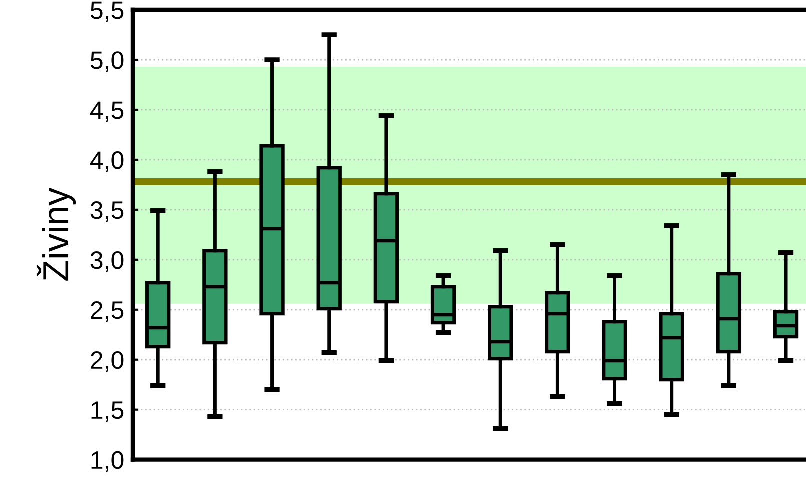 This screenshot has width=806, height=477. Describe the element at coordinates (107, 212) in the screenshot. I see `y-tick-label: 3,5` at that location.